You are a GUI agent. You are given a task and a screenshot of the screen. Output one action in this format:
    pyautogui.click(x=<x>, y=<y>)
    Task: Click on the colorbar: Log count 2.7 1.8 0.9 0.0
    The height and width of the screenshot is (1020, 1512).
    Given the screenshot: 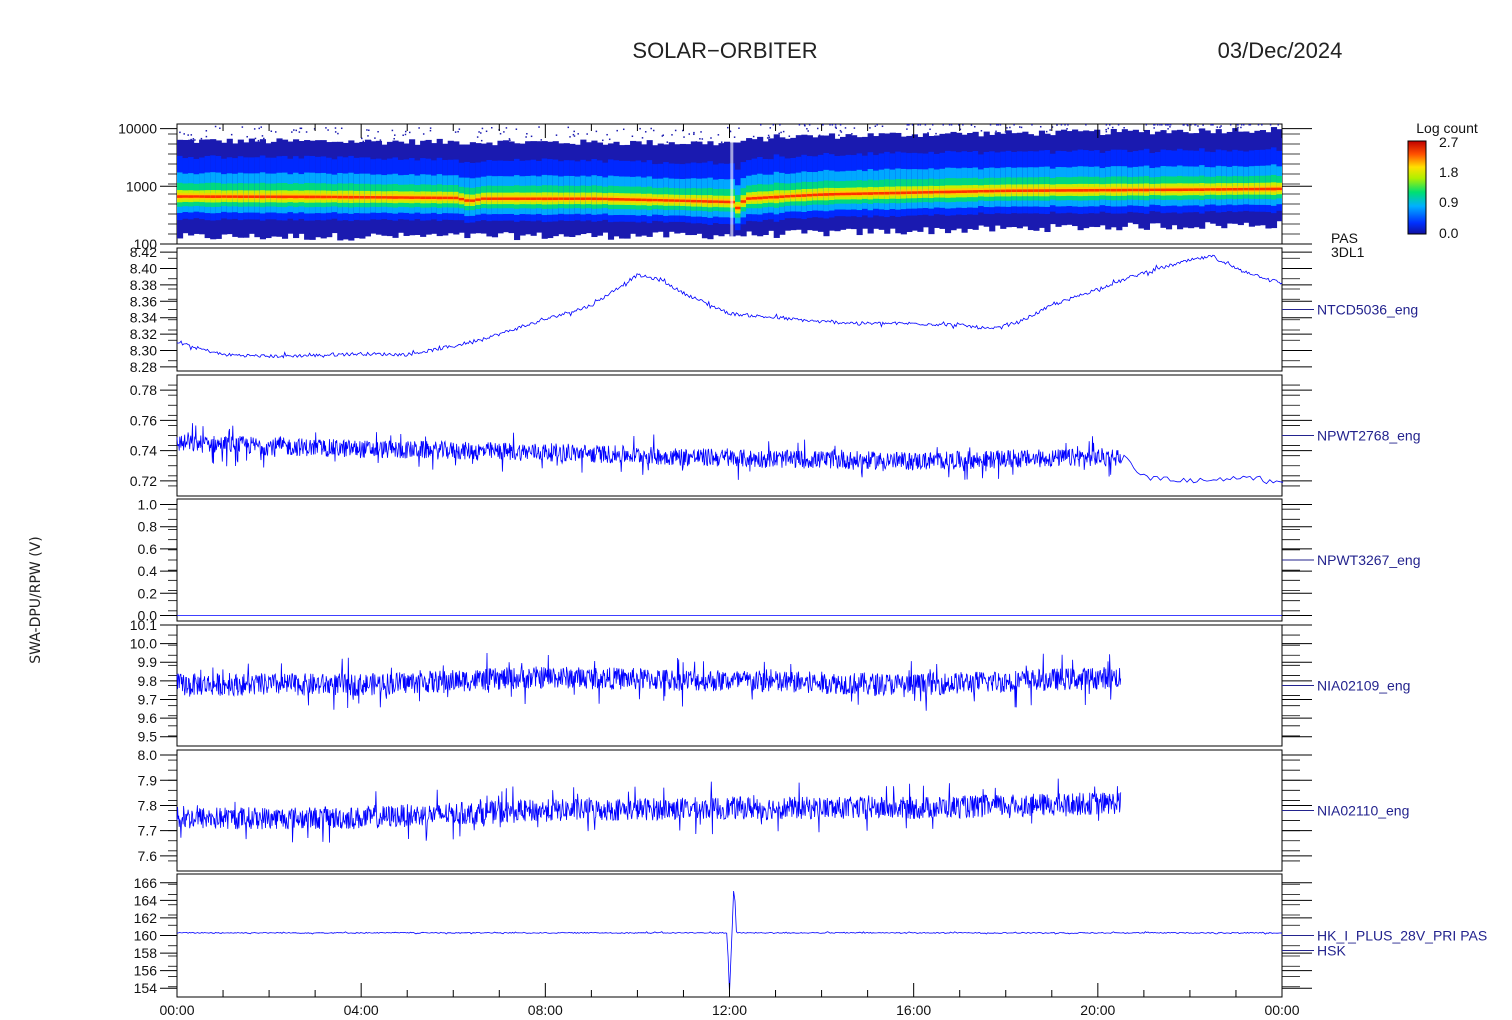 What is the action you would take?
    pyautogui.click(x=1442, y=180)
    